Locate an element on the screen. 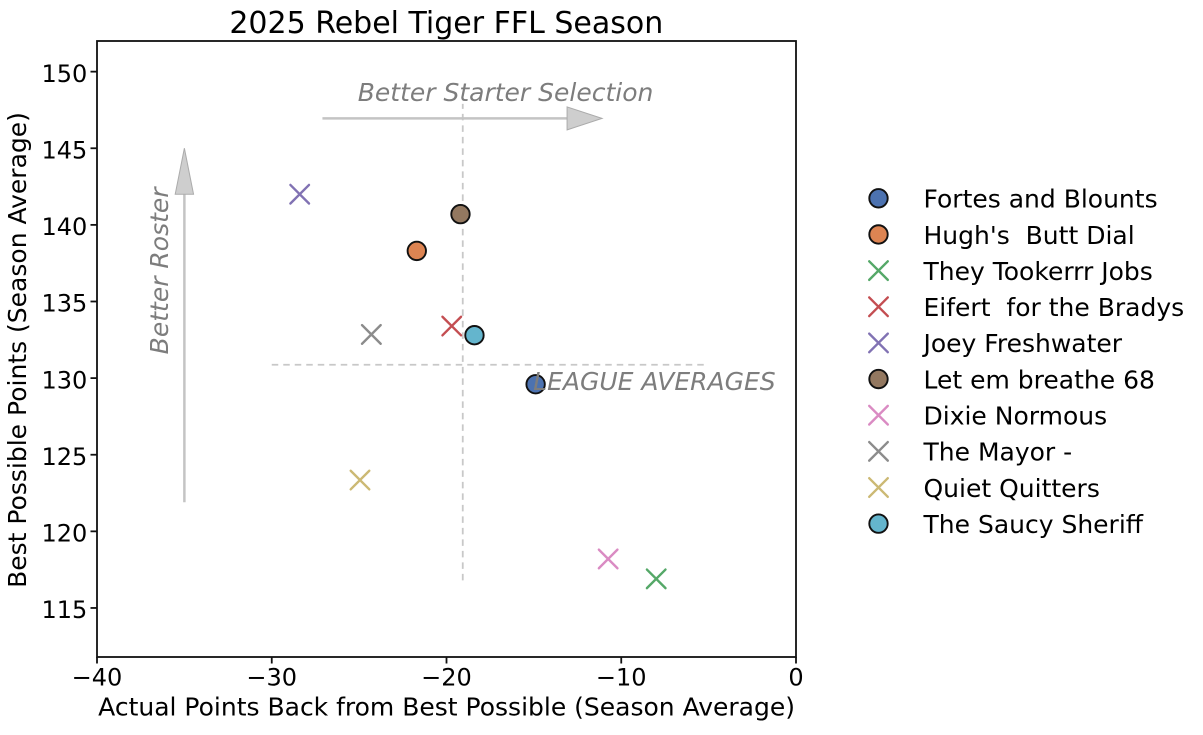 The image size is (1203, 735). legend-item: Joey Freshwater is located at coordinates (995, 343).